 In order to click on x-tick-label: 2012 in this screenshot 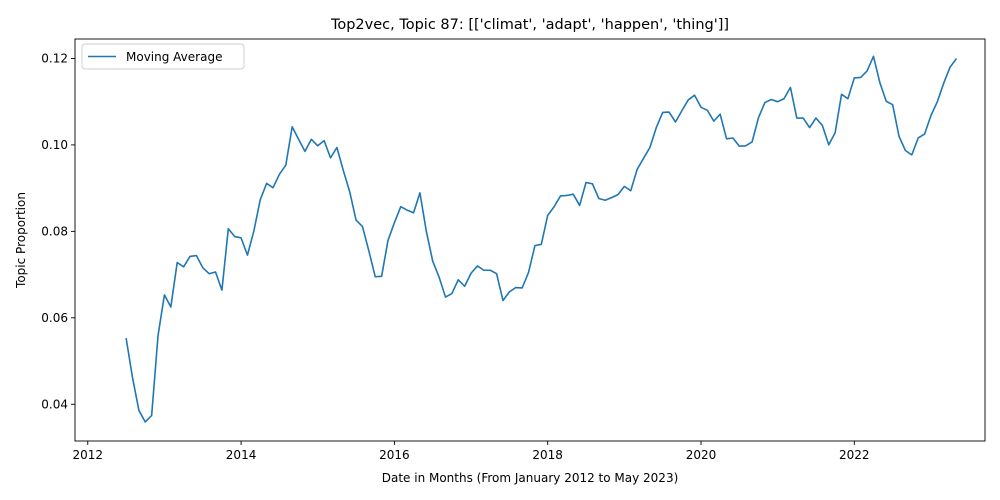, I will do `click(88, 455)`.